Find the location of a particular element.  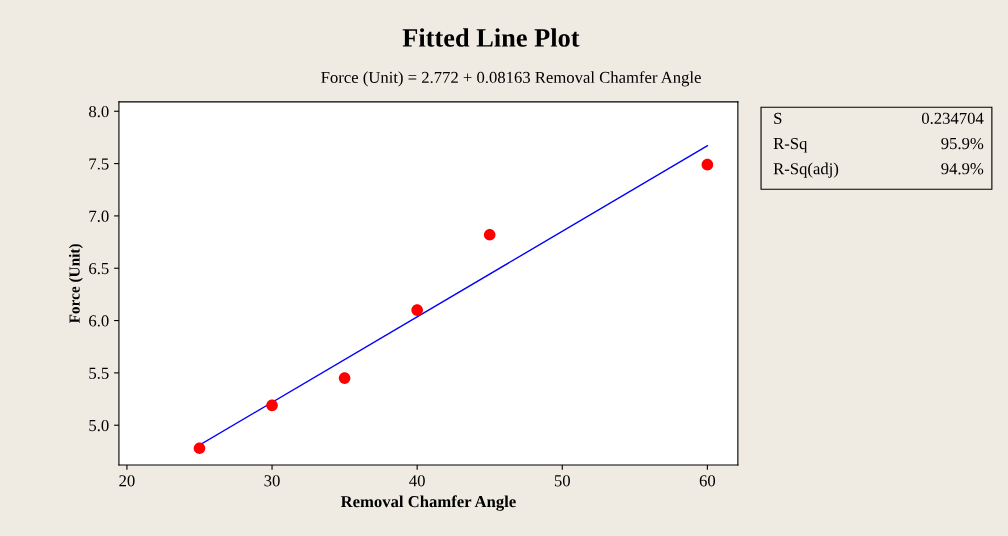

x-tick-label: 20 is located at coordinates (127, 481).